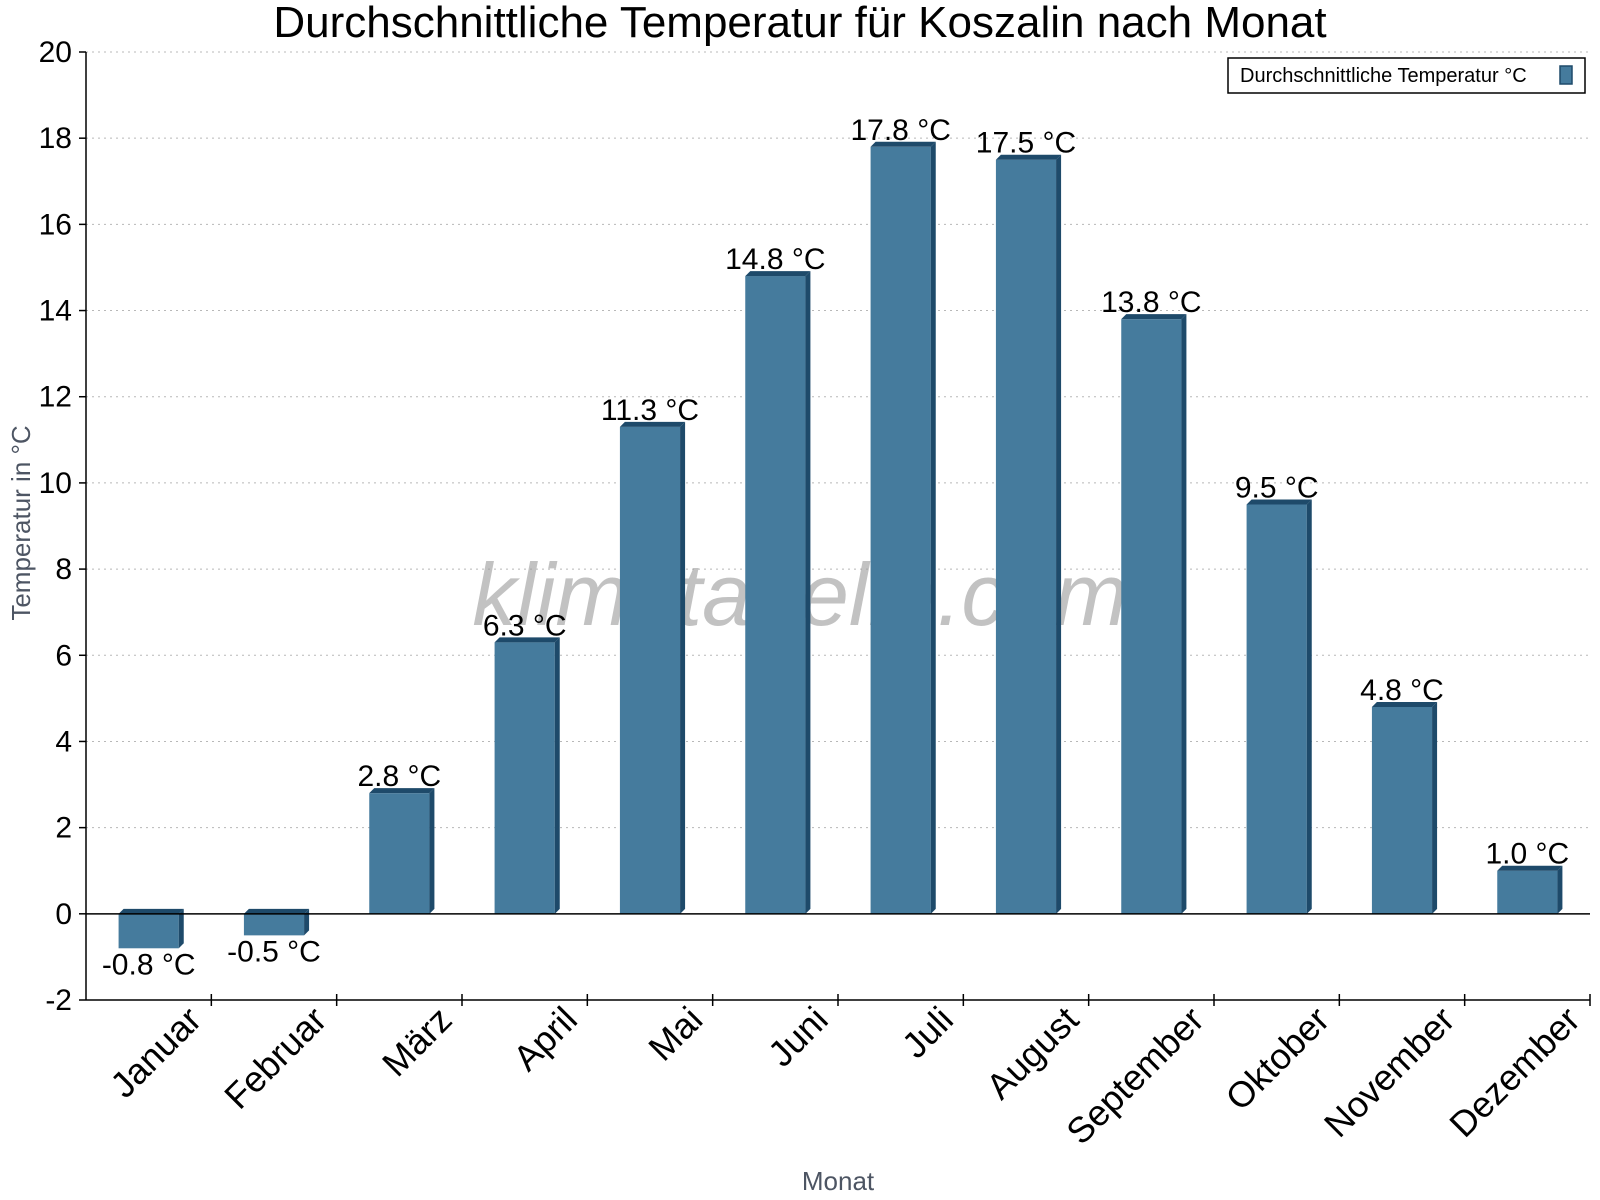 This screenshot has width=1600, height=1200. Describe the element at coordinates (63, 914) in the screenshot. I see `y-tick-label: 0` at that location.